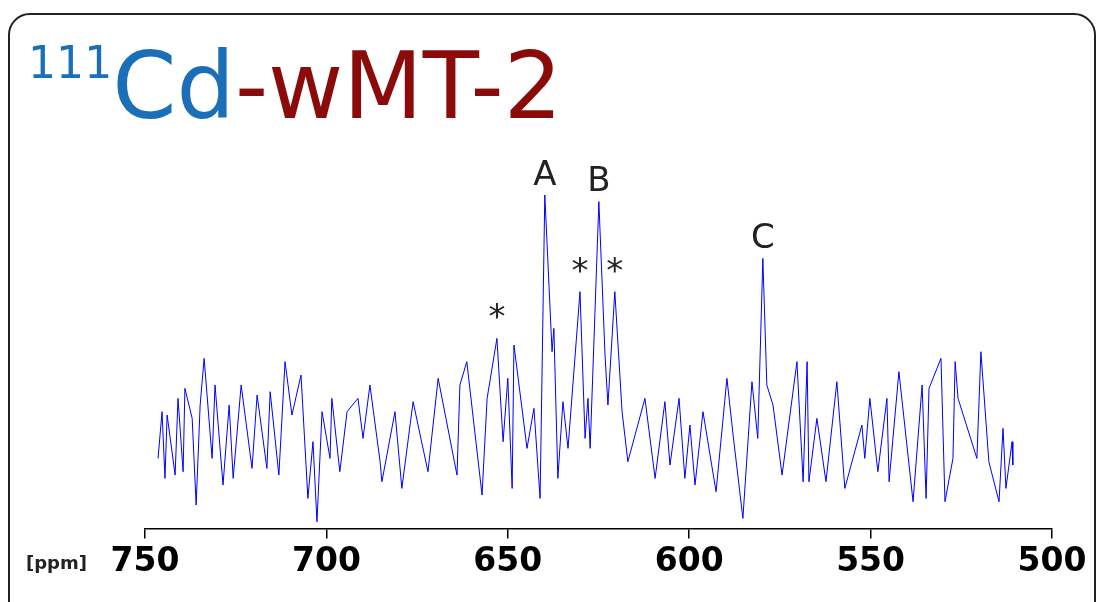 This screenshot has width=1103, height=602. What do you see at coordinates (295, 86) in the screenshot?
I see `chart-title: $^{111}$Cd-wMT-2` at bounding box center [295, 86].